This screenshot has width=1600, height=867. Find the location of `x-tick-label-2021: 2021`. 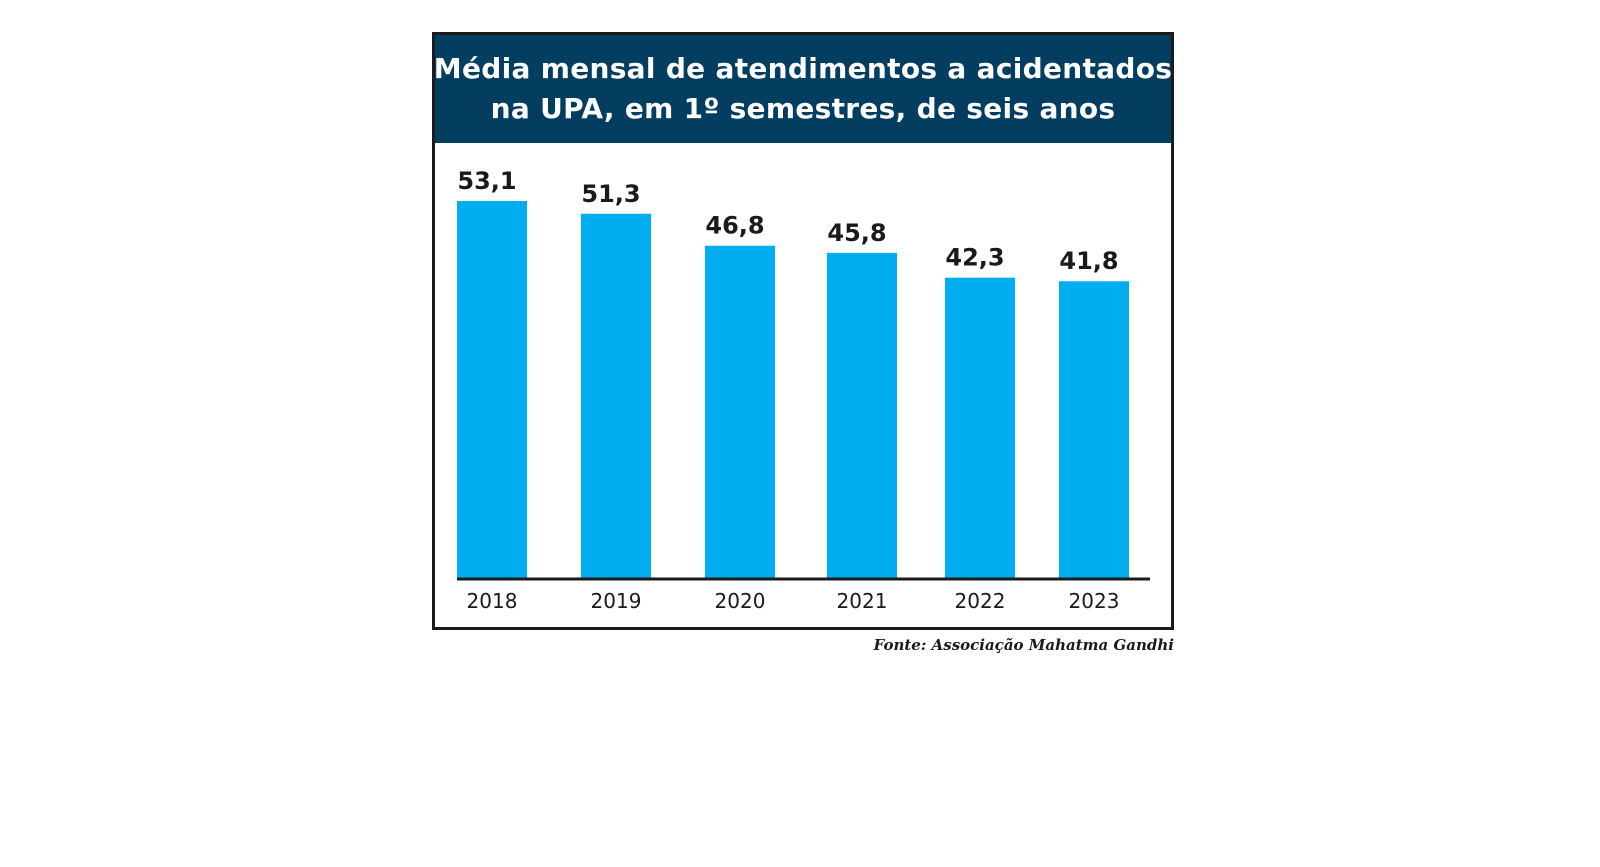

x-tick-label-2021: 2021 is located at coordinates (862, 601).